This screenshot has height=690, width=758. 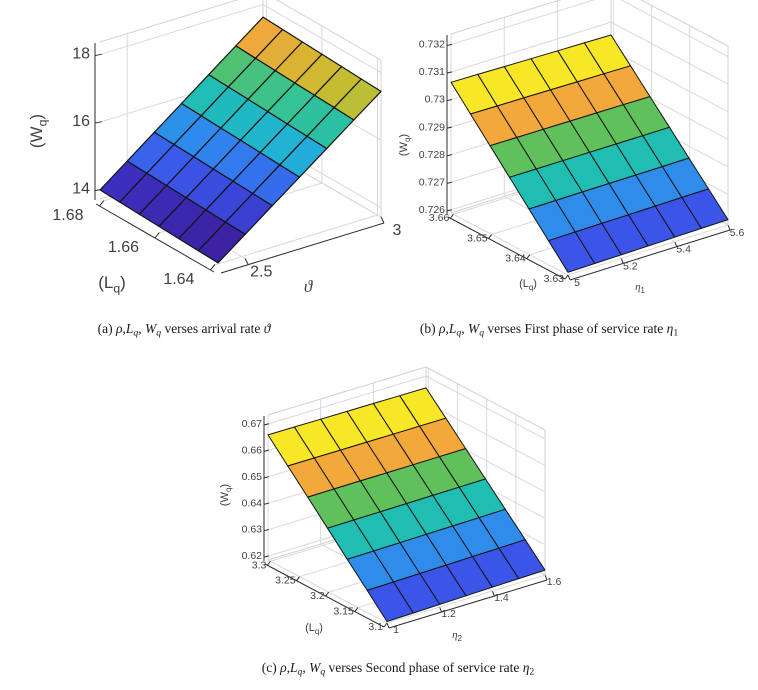 What do you see at coordinates (432, 72) in the screenshot?
I see `axis-text: 0.731` at bounding box center [432, 72].